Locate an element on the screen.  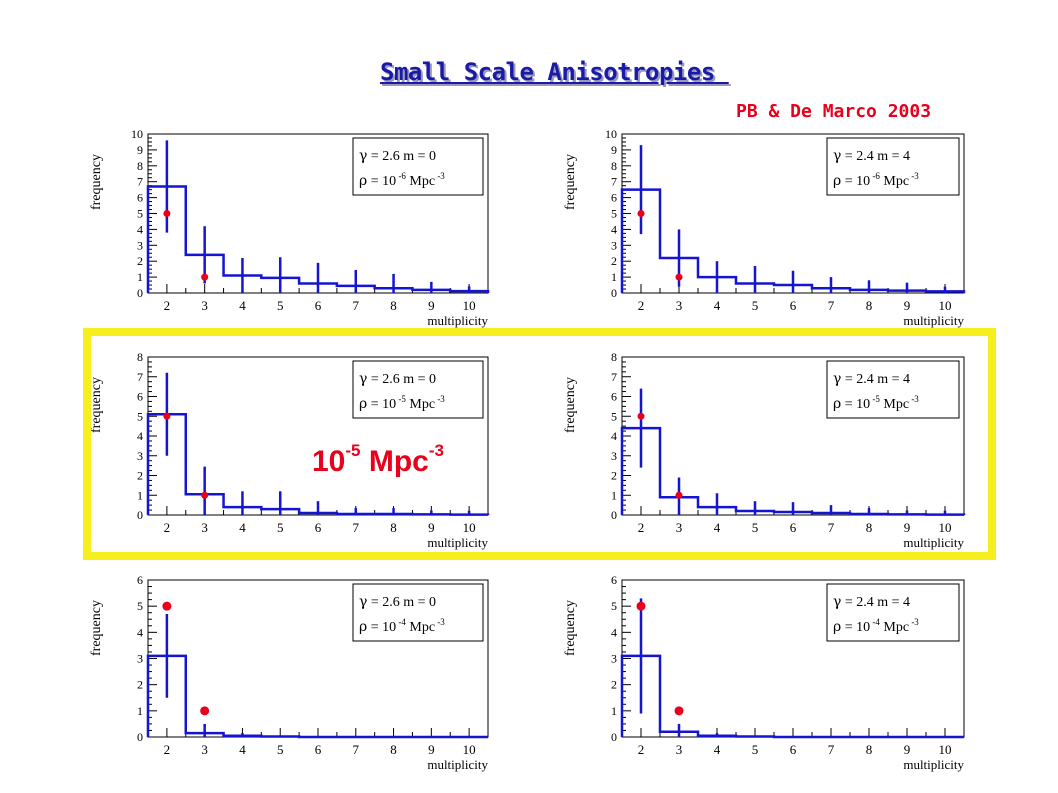
legend-params: γ = 2.6 m = 0 is located at coordinates (397, 156).